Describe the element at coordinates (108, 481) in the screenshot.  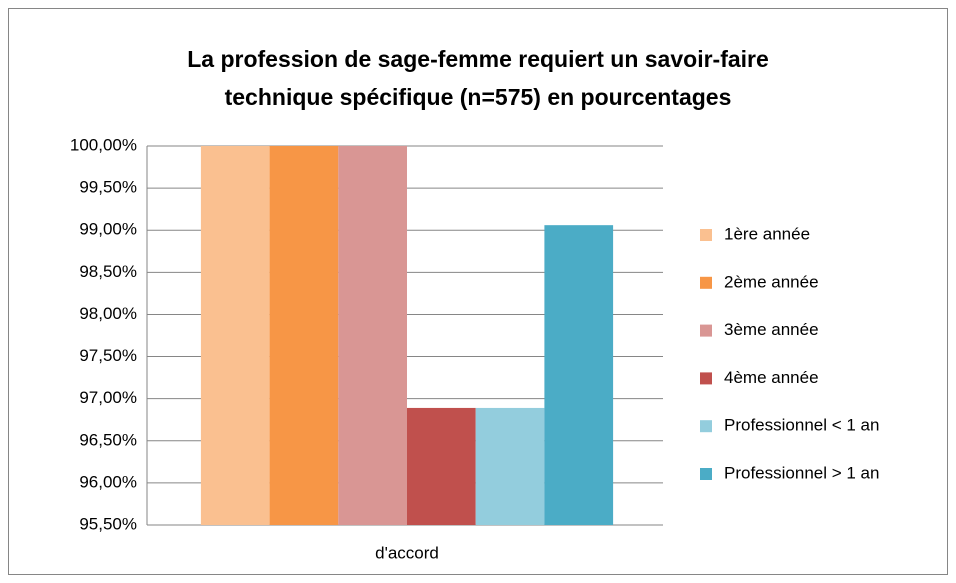
I see `y-tick-label: 96,00%` at that location.